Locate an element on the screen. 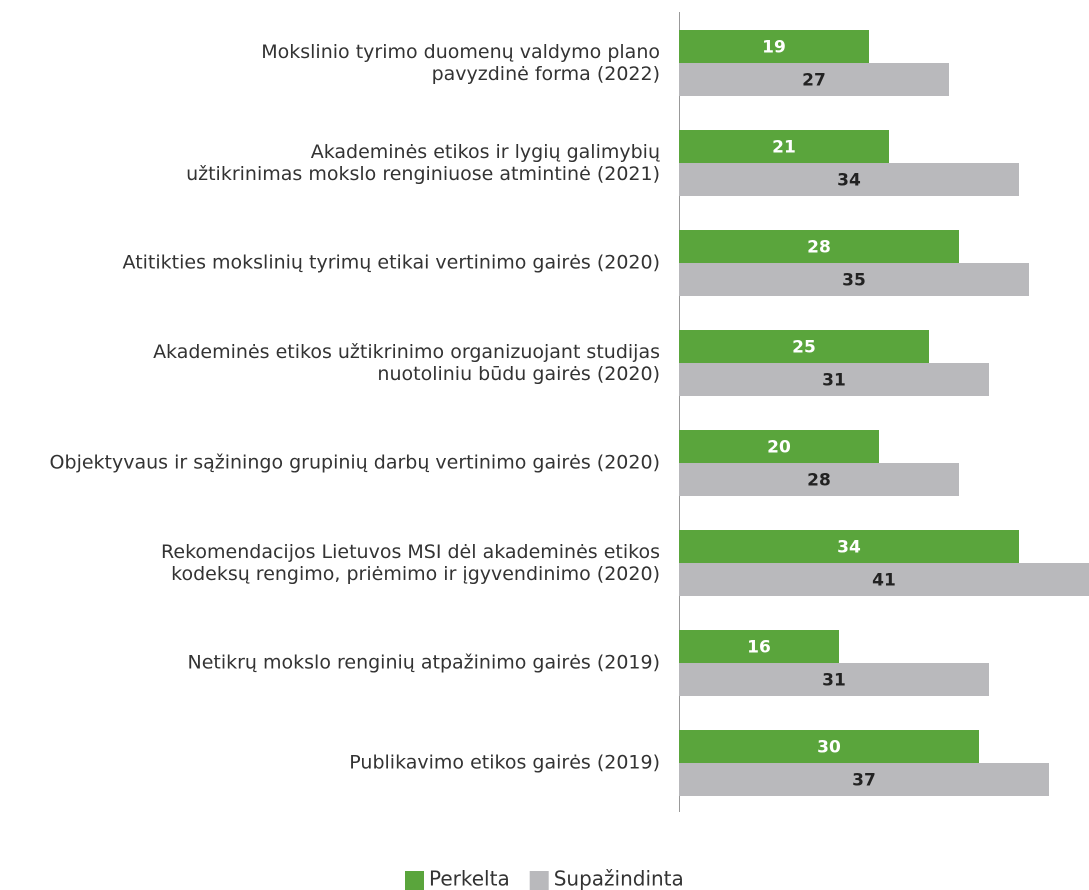  value-label: 35 is located at coordinates (854, 281).